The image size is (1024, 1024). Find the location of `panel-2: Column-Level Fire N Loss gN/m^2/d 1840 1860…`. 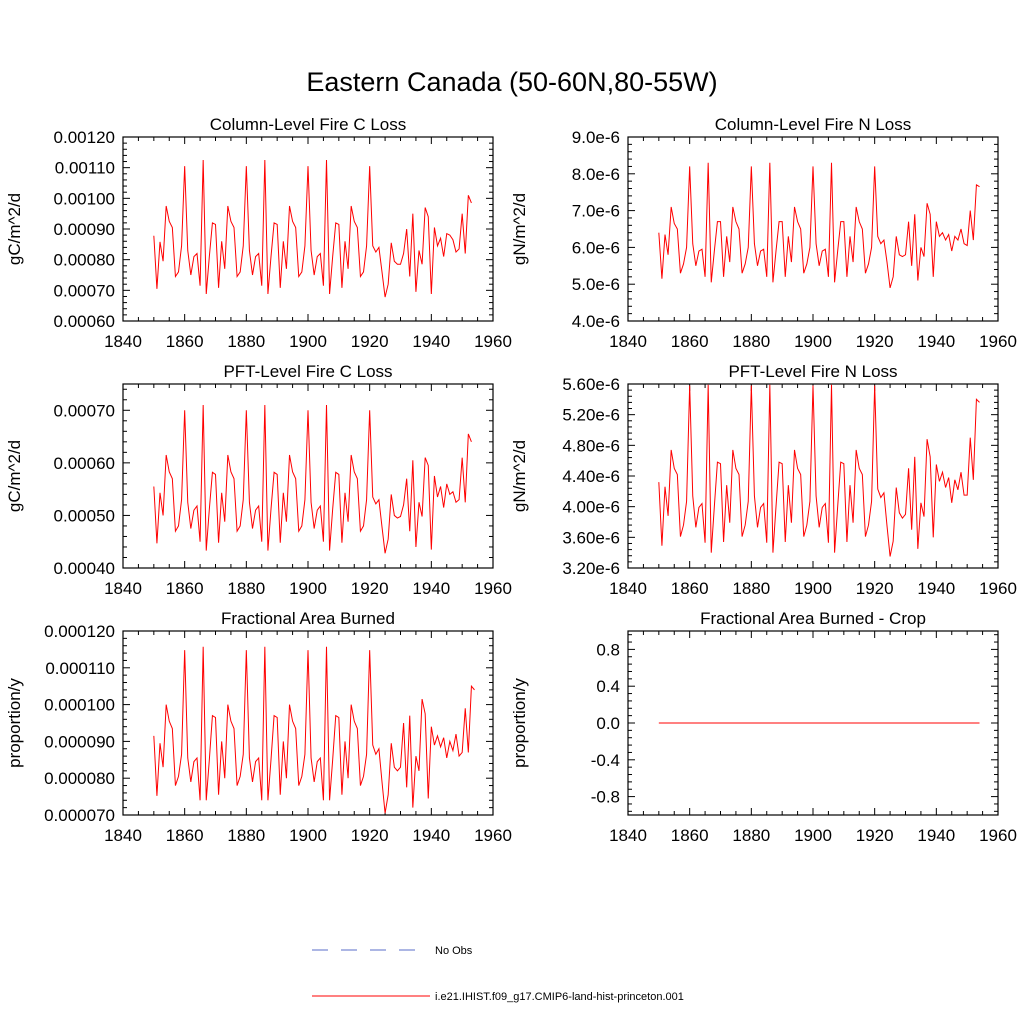

panel-2: Column-Level Fire N Loss gN/m^2/d 1840 1860… is located at coordinates (763, 233).